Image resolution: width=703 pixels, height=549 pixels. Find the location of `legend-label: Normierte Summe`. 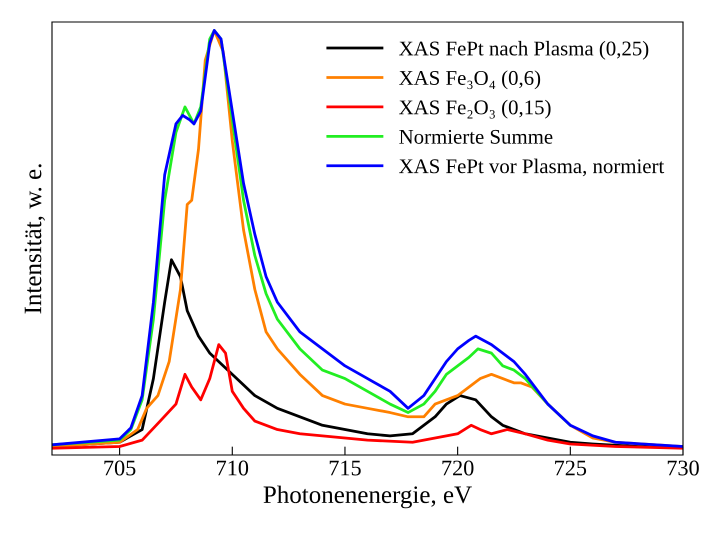

legend-label: Normierte Summe is located at coordinates (475, 137).